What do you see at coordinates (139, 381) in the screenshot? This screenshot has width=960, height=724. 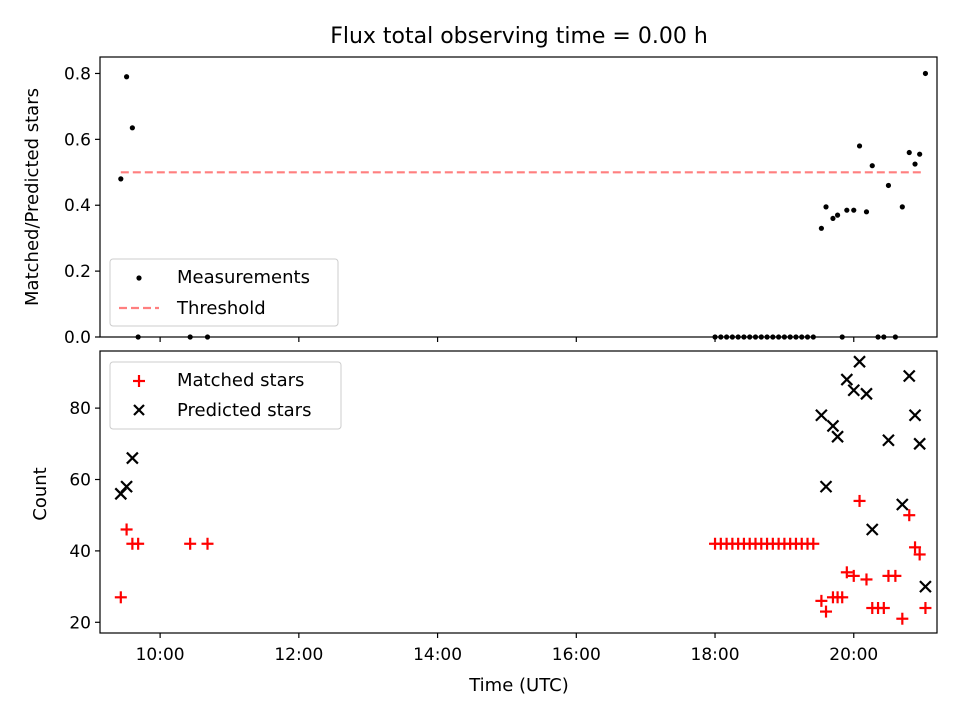 I see `legend-matched-marker` at bounding box center [139, 381].